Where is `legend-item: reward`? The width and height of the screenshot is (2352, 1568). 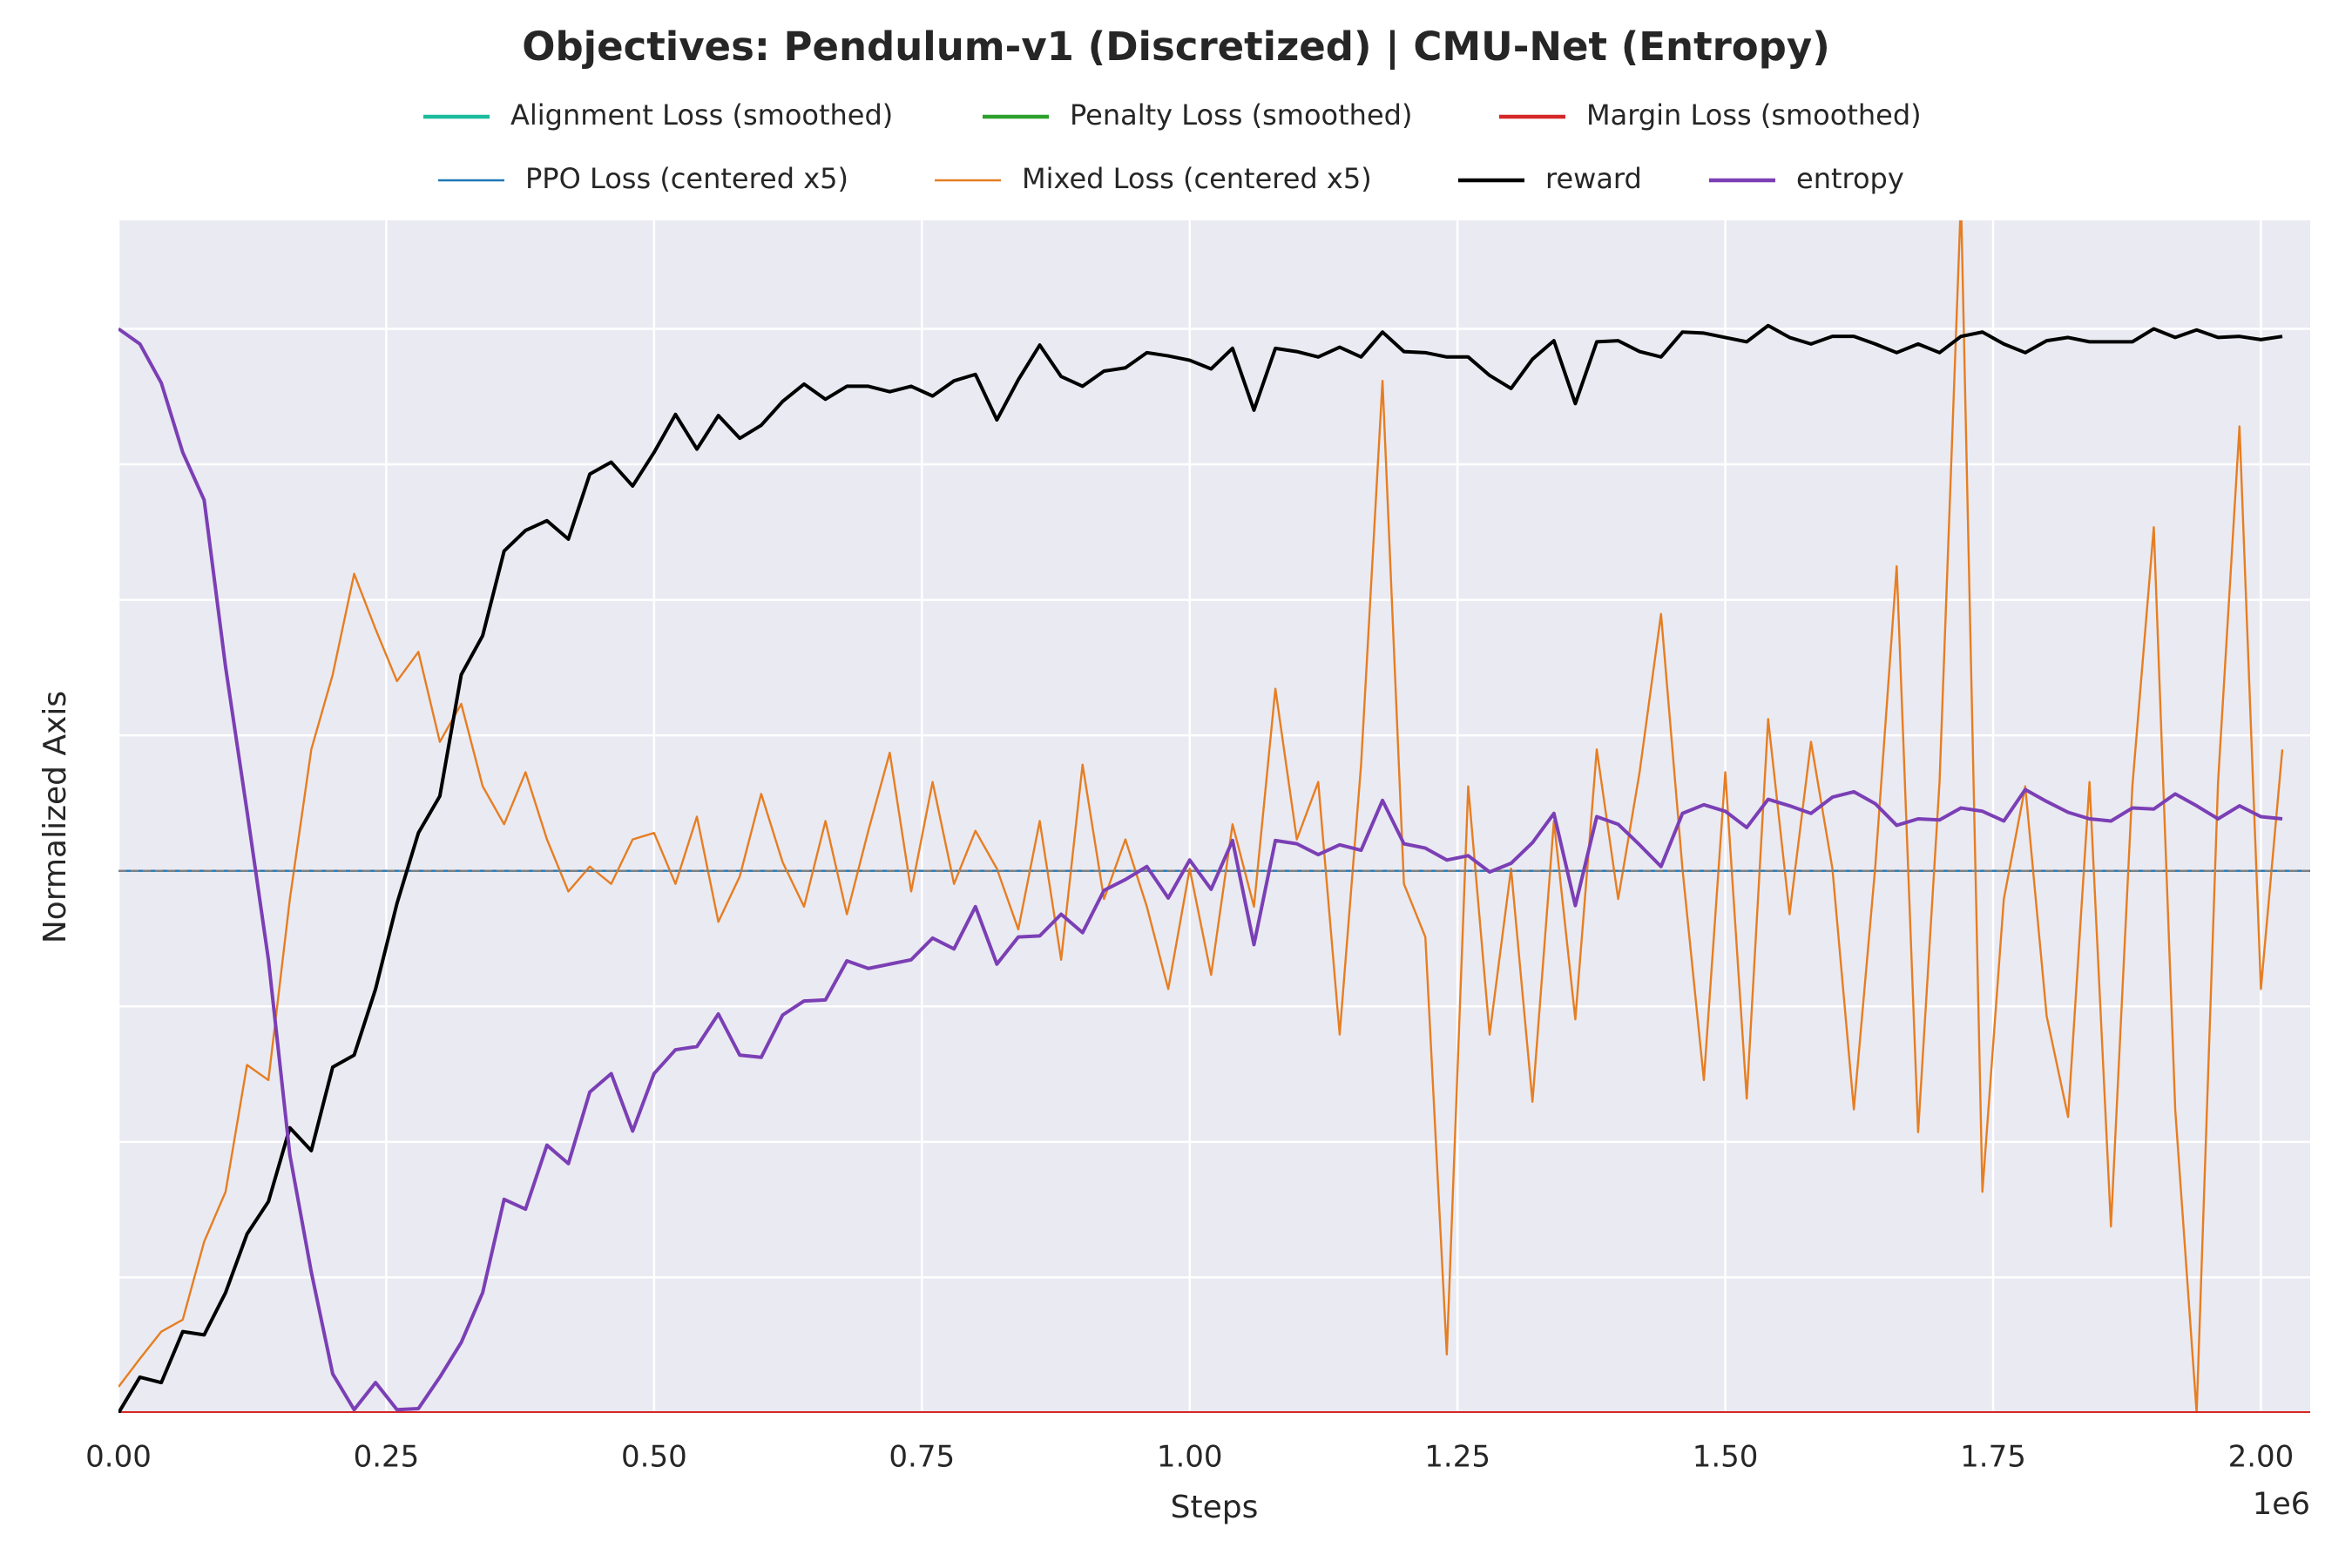
legend-item: reward is located at coordinates (1550, 178).